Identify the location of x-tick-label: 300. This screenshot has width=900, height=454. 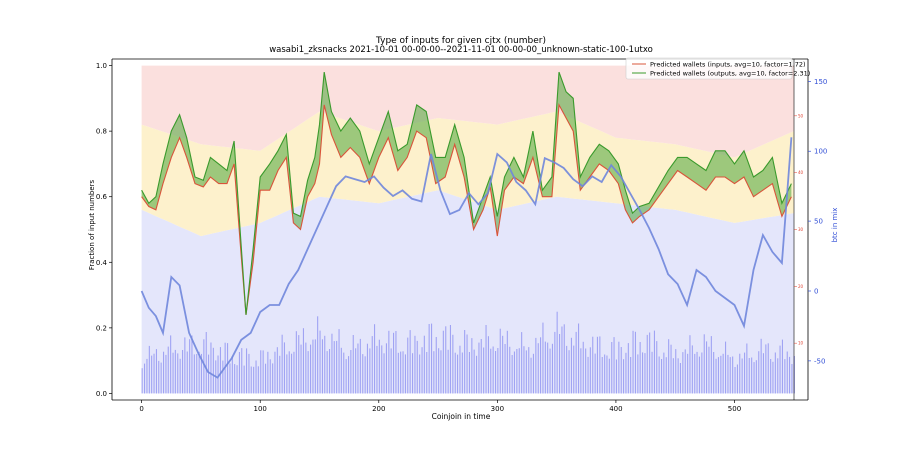
(497, 409).